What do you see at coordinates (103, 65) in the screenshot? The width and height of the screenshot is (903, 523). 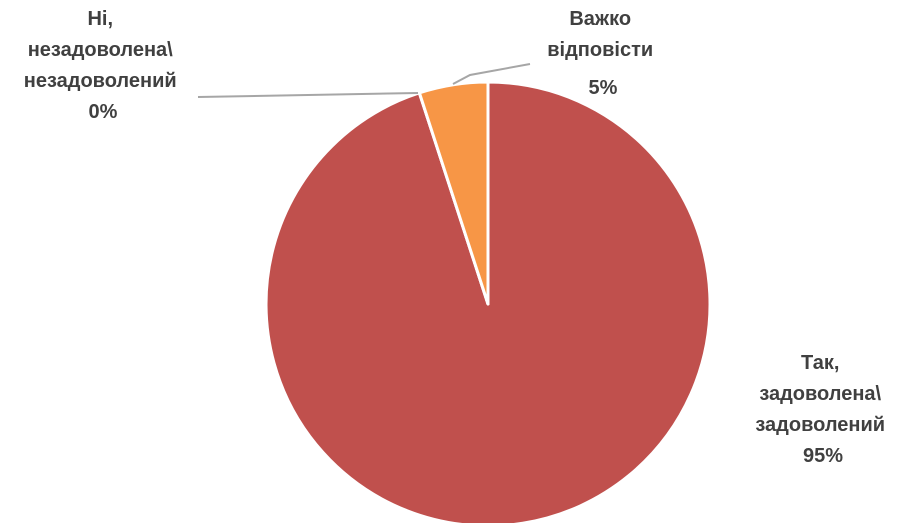 I see `slice-label-1: Ні, незадоволена\ незадоволений 0%` at bounding box center [103, 65].